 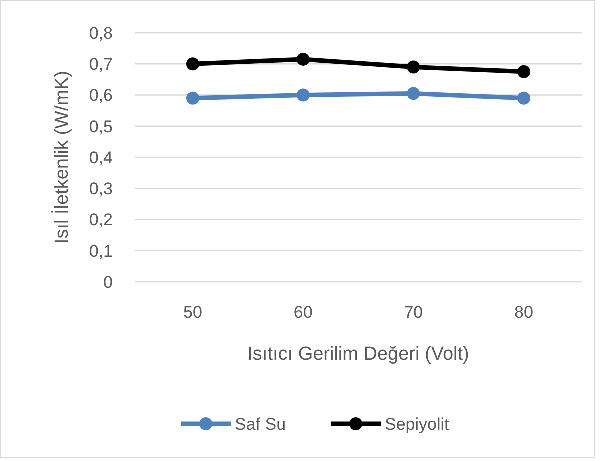 I want to click on y-tick-label: 0,6, so click(x=101, y=96).